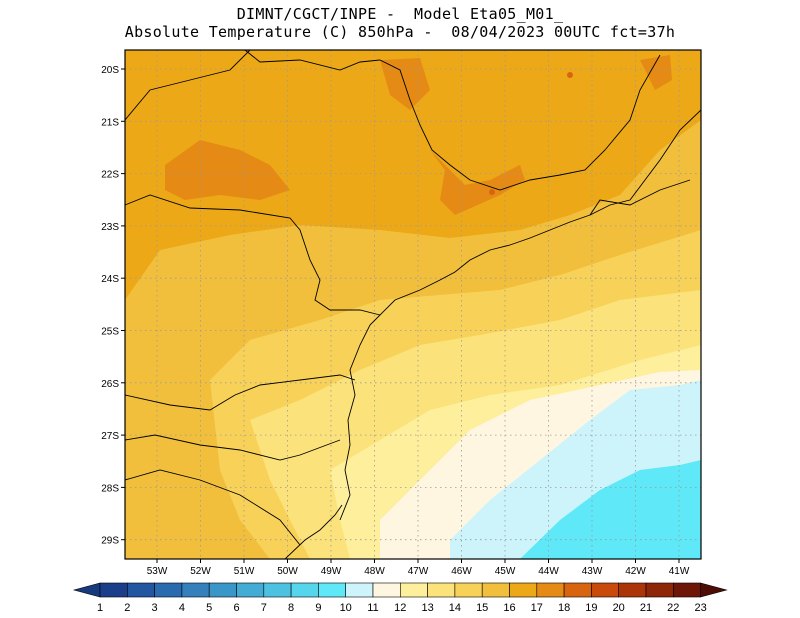 The image size is (800, 618). Describe the element at coordinates (646, 608) in the screenshot. I see `colorbar-tick-label: 21` at that location.